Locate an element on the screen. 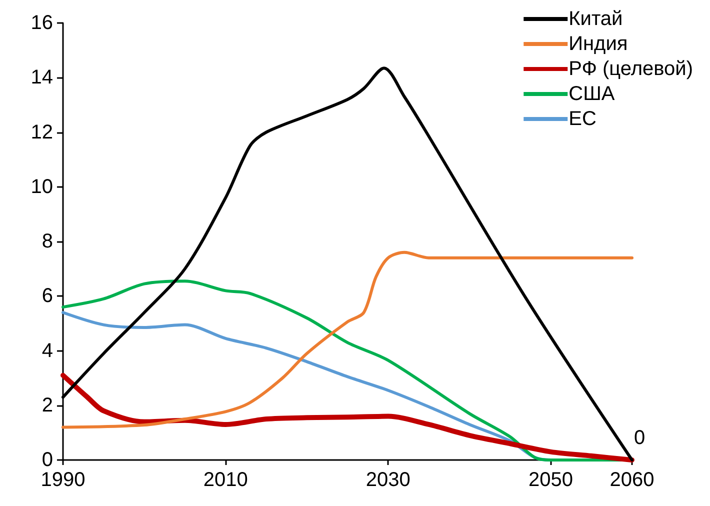 This screenshot has width=710, height=506. legend-label: ЕС is located at coordinates (582, 119).